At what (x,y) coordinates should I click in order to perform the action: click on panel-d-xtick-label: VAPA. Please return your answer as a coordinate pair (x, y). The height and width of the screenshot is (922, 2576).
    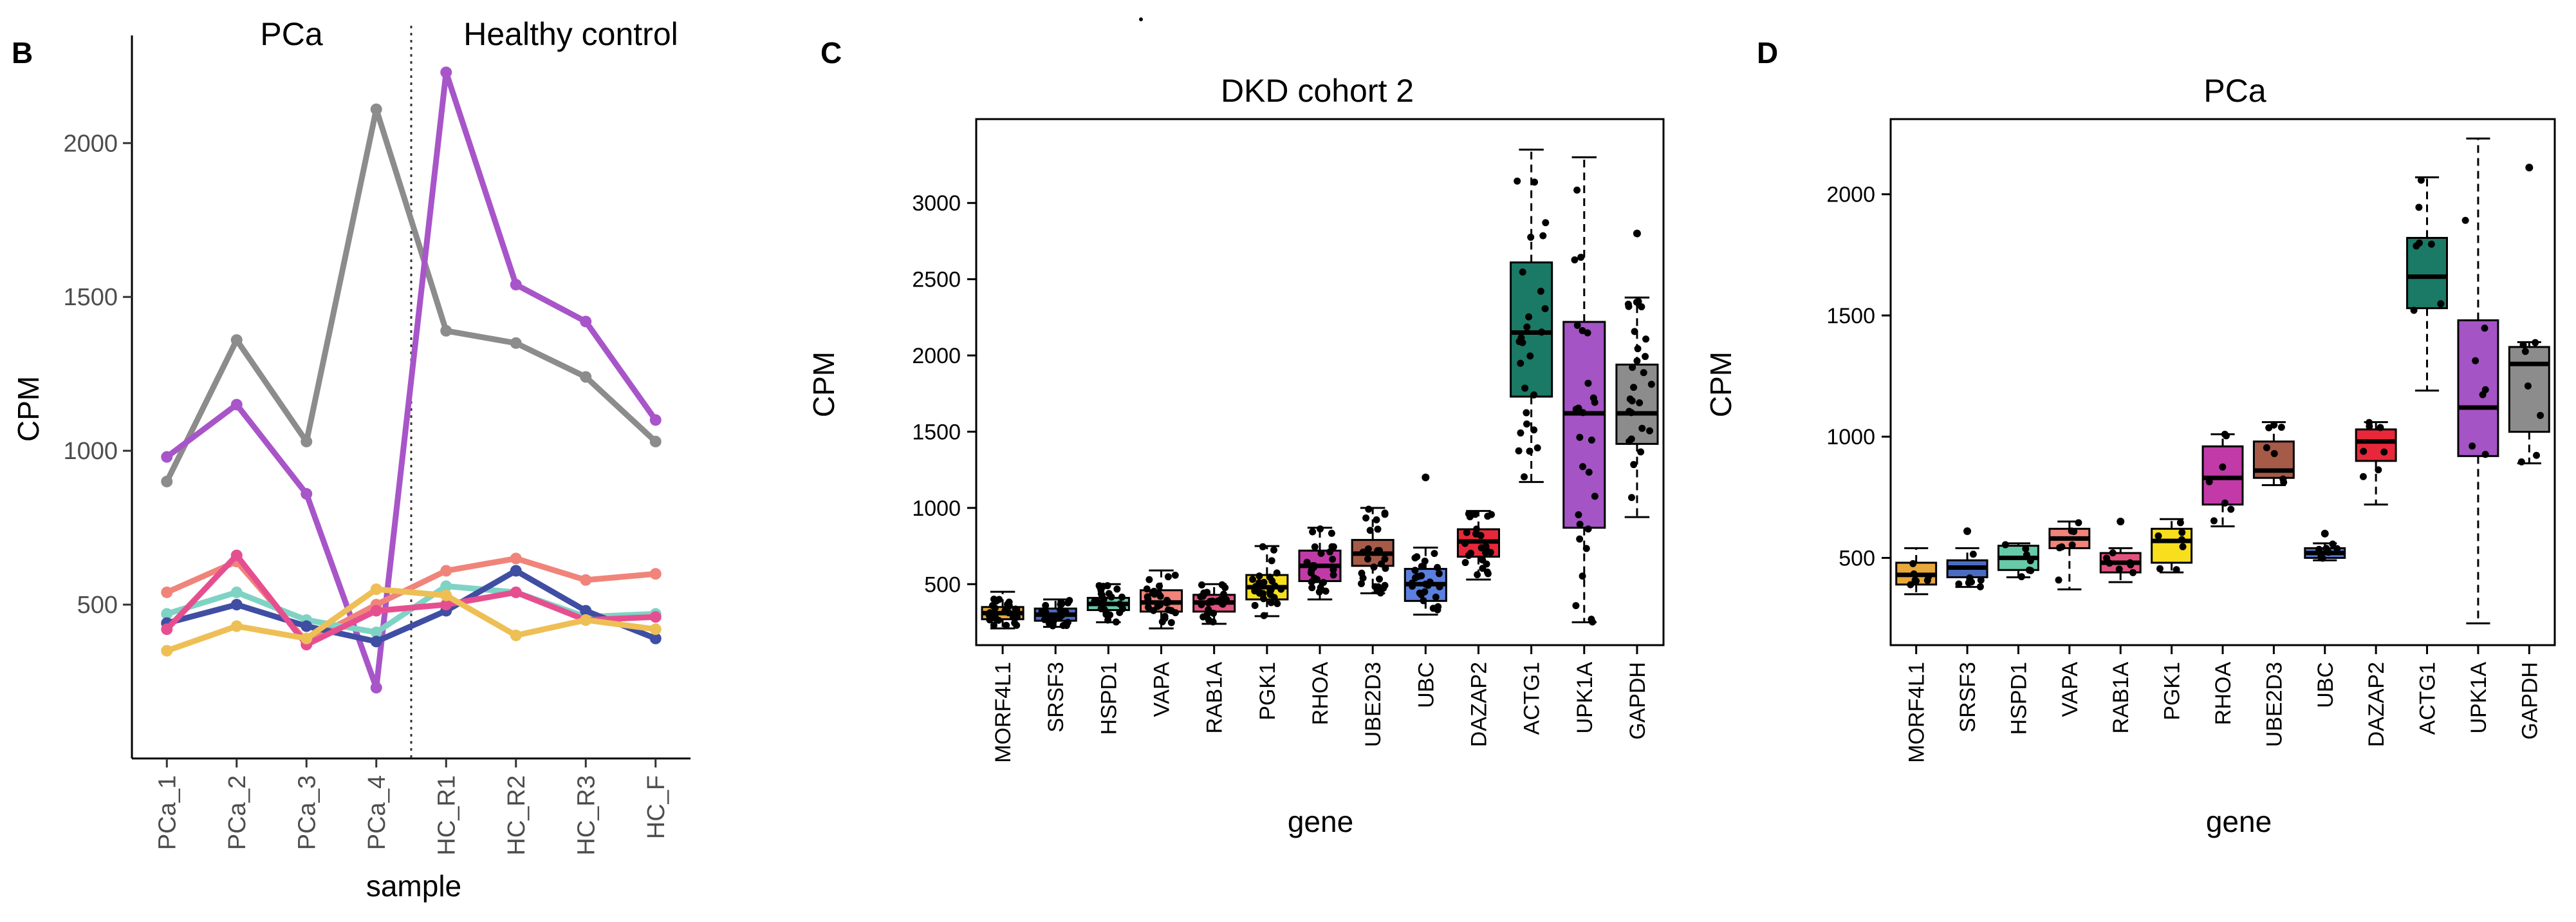
    Looking at the image, I should click on (2070, 689).